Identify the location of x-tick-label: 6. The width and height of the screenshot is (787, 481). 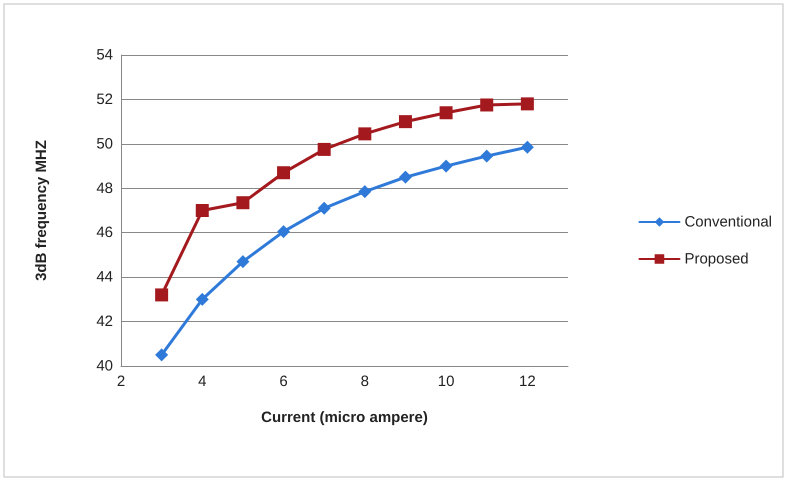
(283, 381).